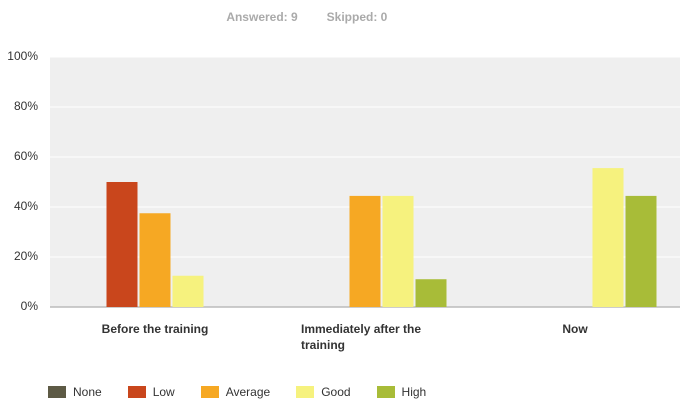 The height and width of the screenshot is (405, 684). I want to click on x-tick-label: Immediately after the training, so click(361, 337).